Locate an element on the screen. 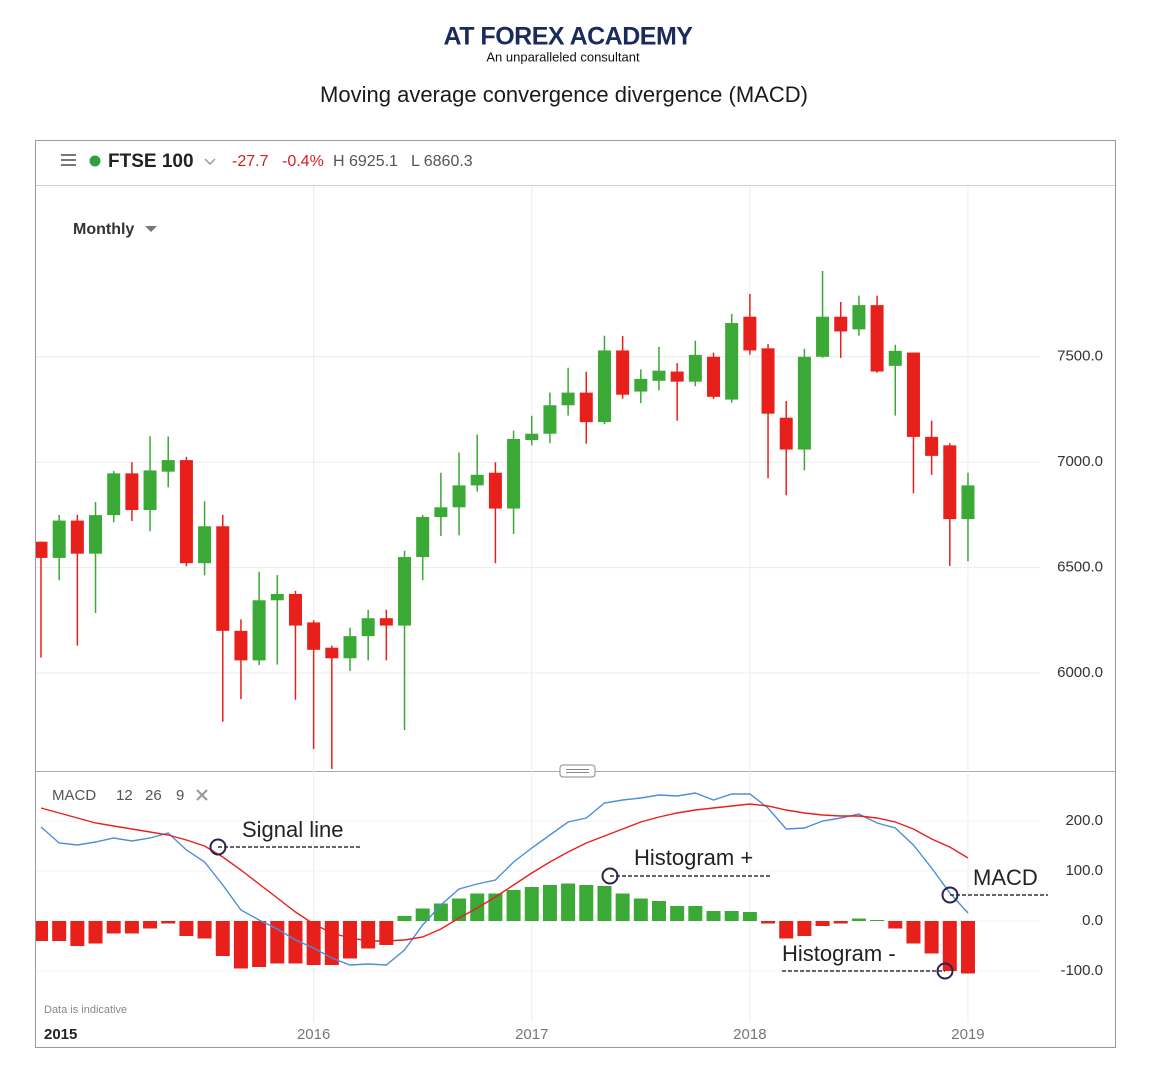 The height and width of the screenshot is (1085, 1152). annotation-label: MACD is located at coordinates (1005, 877).